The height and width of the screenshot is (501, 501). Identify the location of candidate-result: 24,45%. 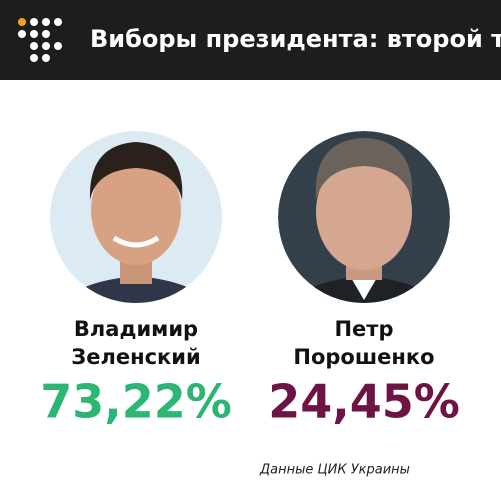
(364, 402).